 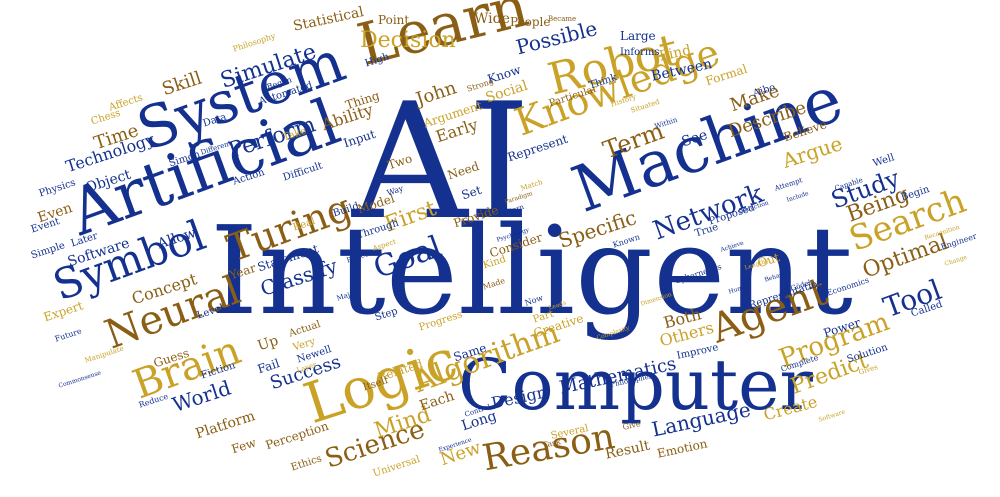 What do you see at coordinates (958, 241) in the screenshot?
I see `word-engineer: Engineer` at bounding box center [958, 241].